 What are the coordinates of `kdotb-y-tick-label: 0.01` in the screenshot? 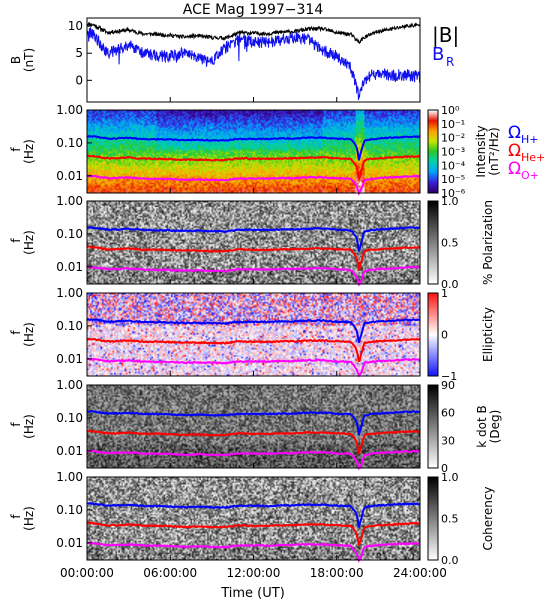 It's located at (69, 451).